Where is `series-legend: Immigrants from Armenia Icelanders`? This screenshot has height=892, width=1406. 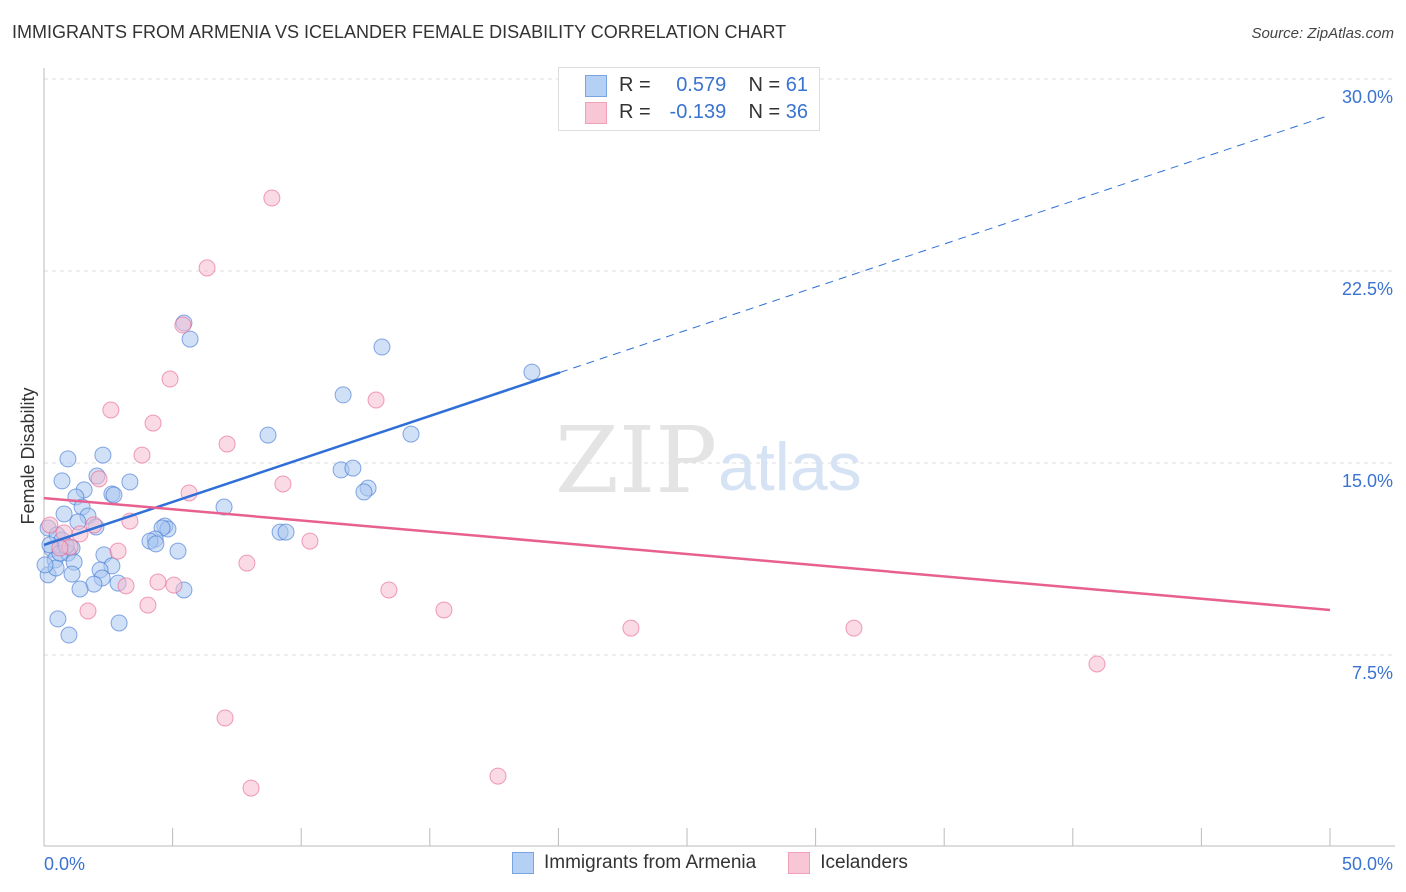
series-legend: Immigrants from Armenia Icelanders is located at coordinates (710, 863).